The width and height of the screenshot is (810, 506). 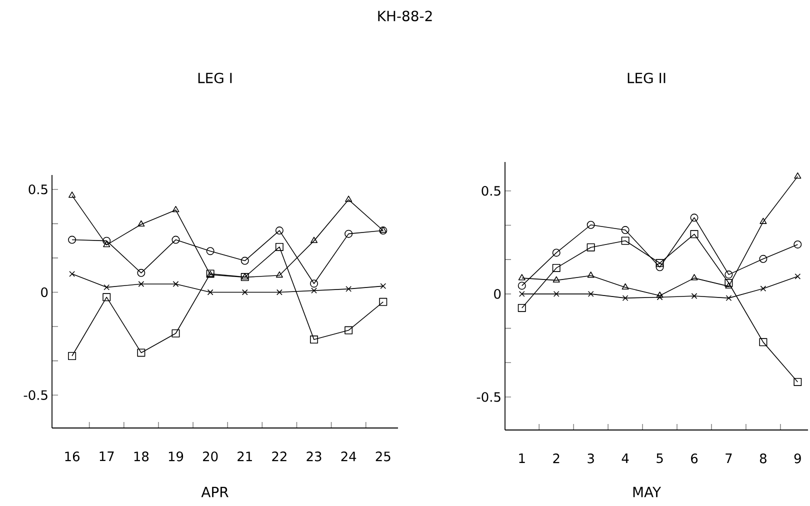 I want to click on x-tick-label: 6, so click(x=694, y=459).